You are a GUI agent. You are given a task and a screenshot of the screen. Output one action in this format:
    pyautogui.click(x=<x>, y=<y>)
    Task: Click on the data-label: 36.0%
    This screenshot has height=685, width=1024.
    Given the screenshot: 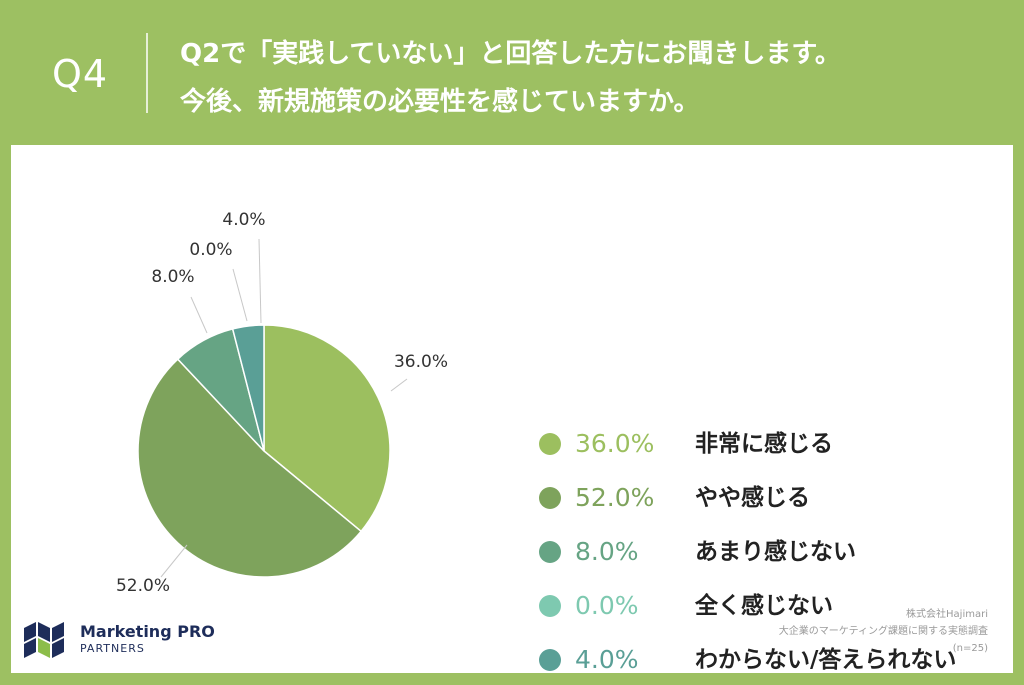 What is the action you would take?
    pyautogui.click(x=421, y=362)
    